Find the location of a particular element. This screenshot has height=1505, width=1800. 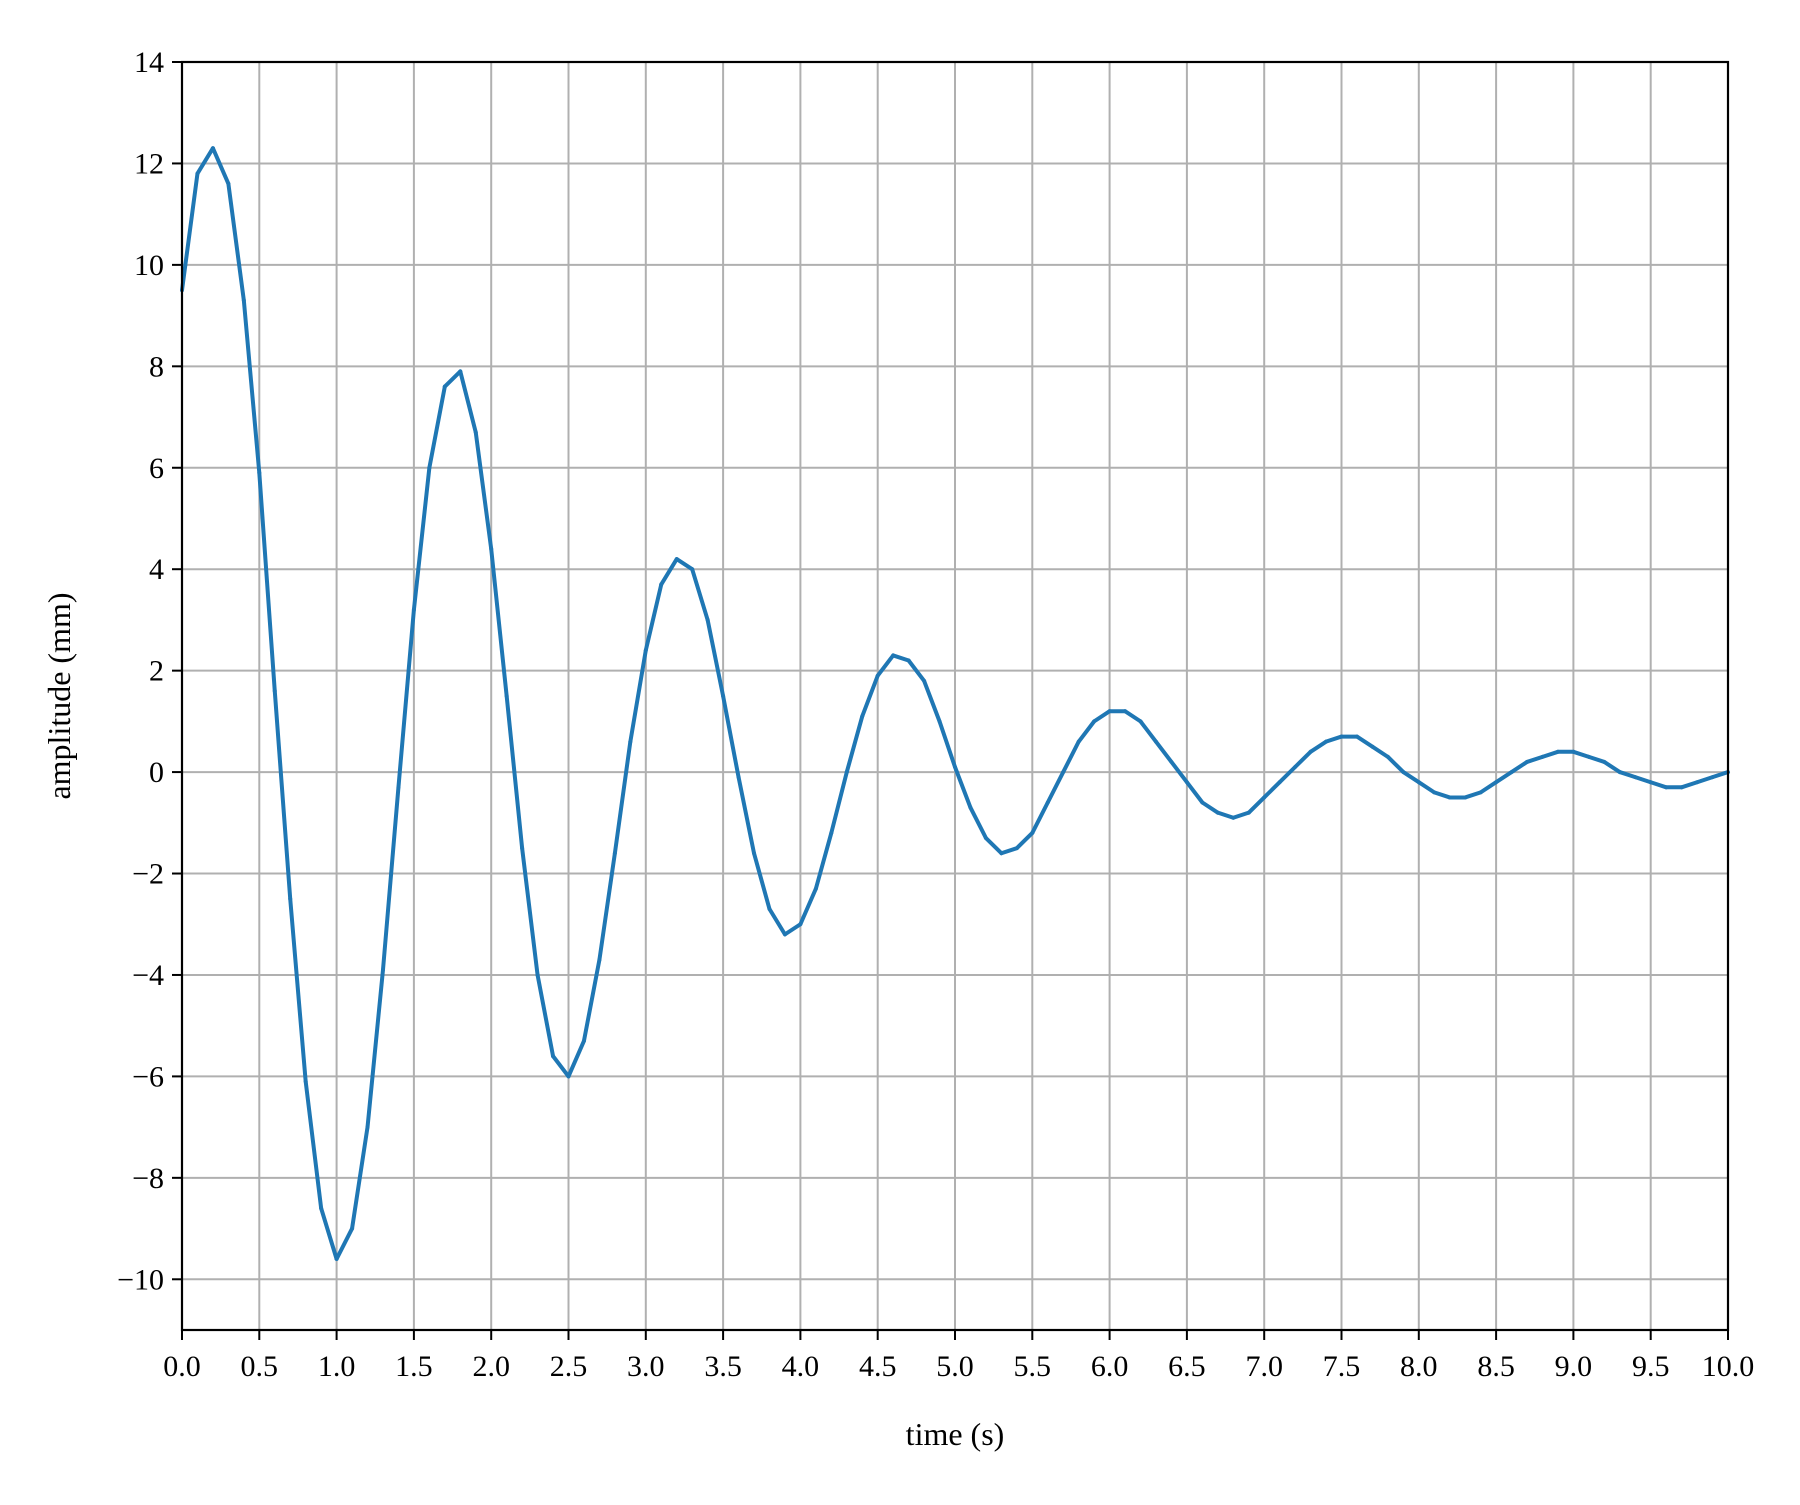

x-tick-label: 2.0 is located at coordinates (491, 1366).